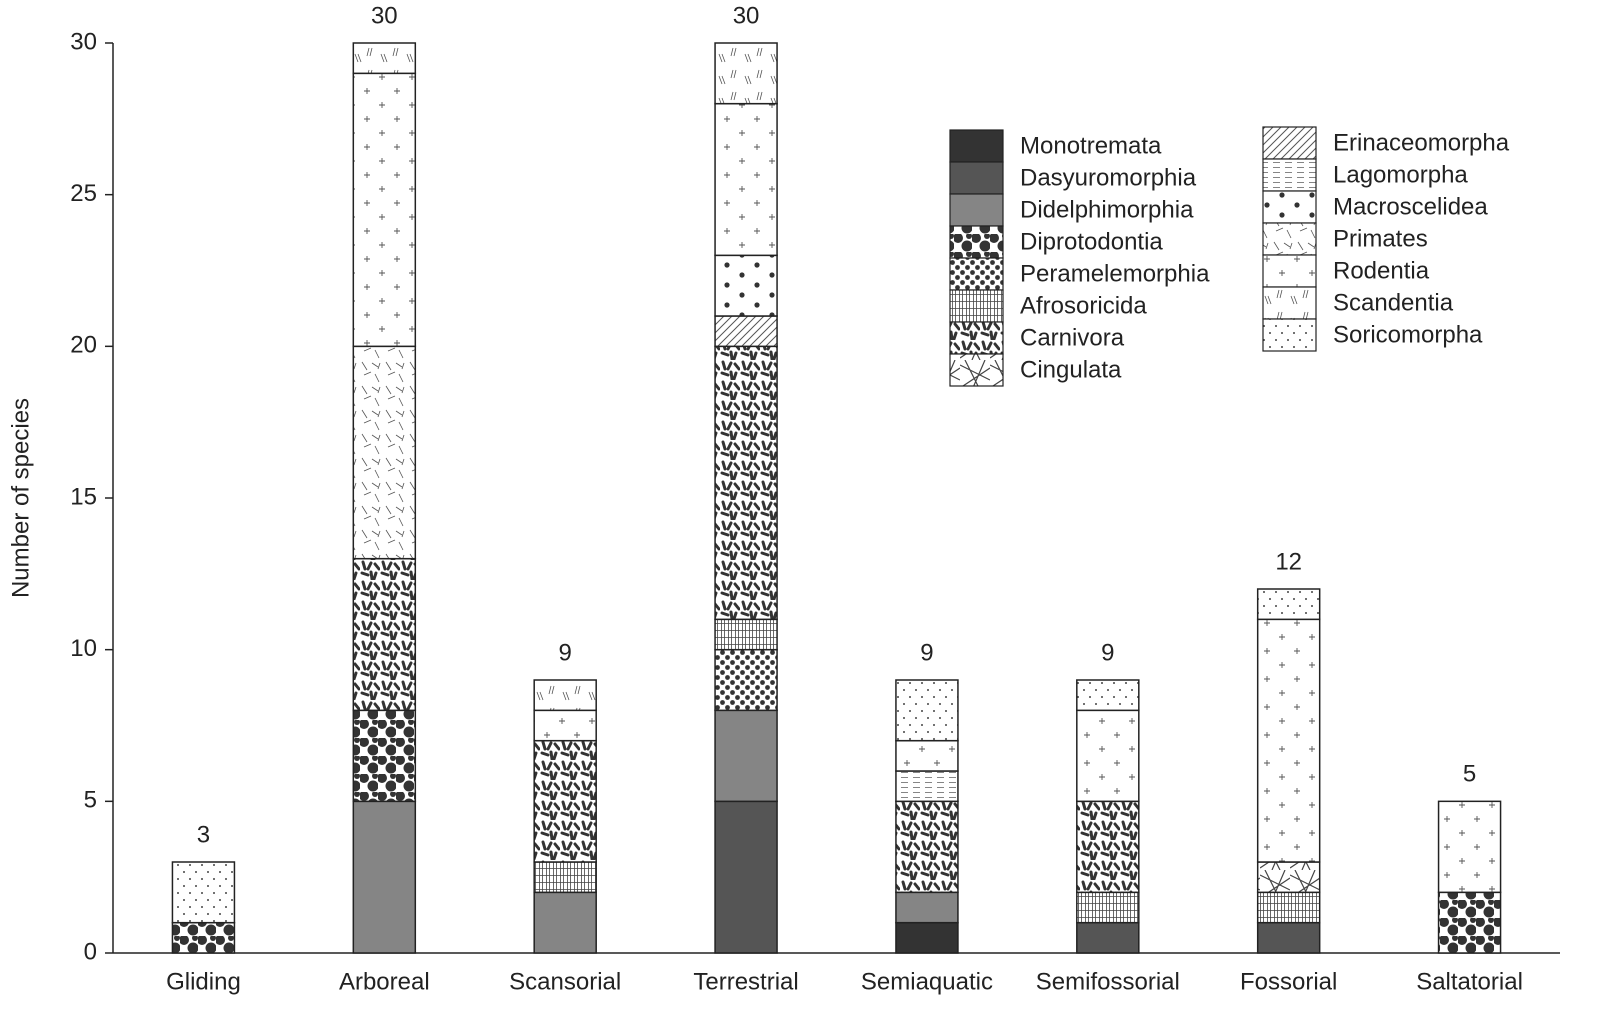 This screenshot has height=1033, width=1611. I want to click on legend-label: Dasyuromorphia, so click(1108, 177).